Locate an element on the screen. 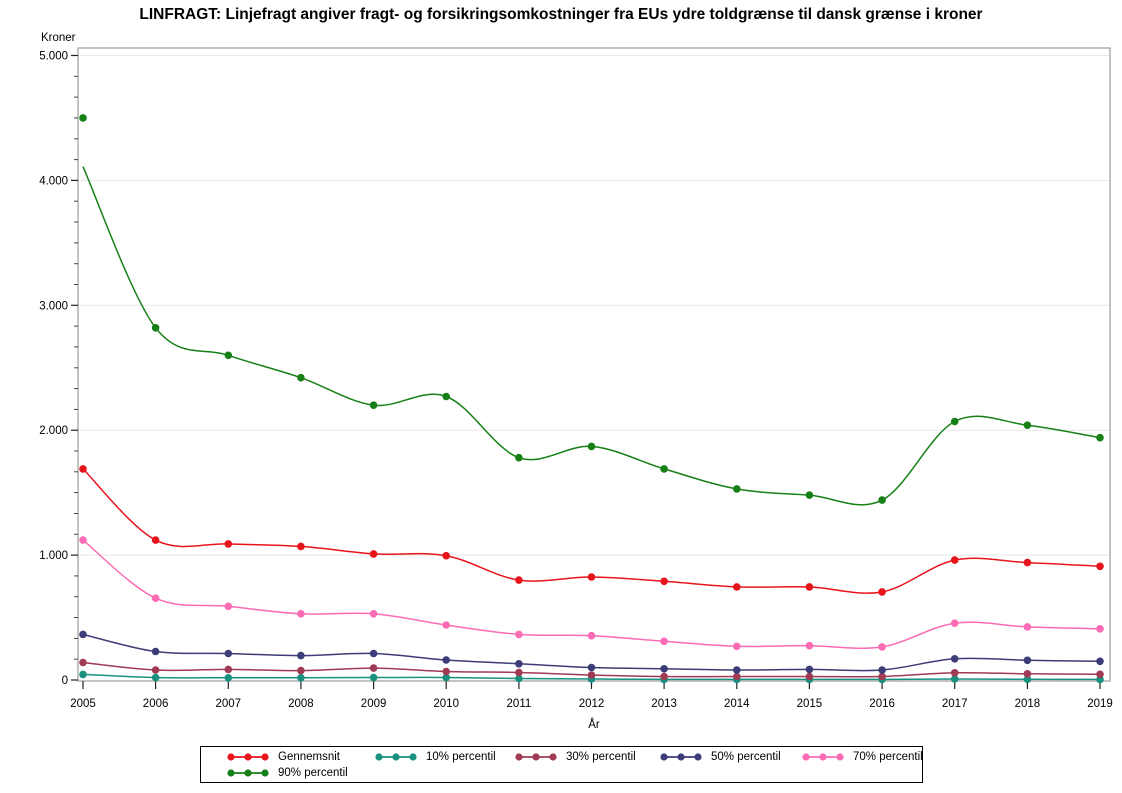  x-tick-label: 2005 is located at coordinates (83, 704).